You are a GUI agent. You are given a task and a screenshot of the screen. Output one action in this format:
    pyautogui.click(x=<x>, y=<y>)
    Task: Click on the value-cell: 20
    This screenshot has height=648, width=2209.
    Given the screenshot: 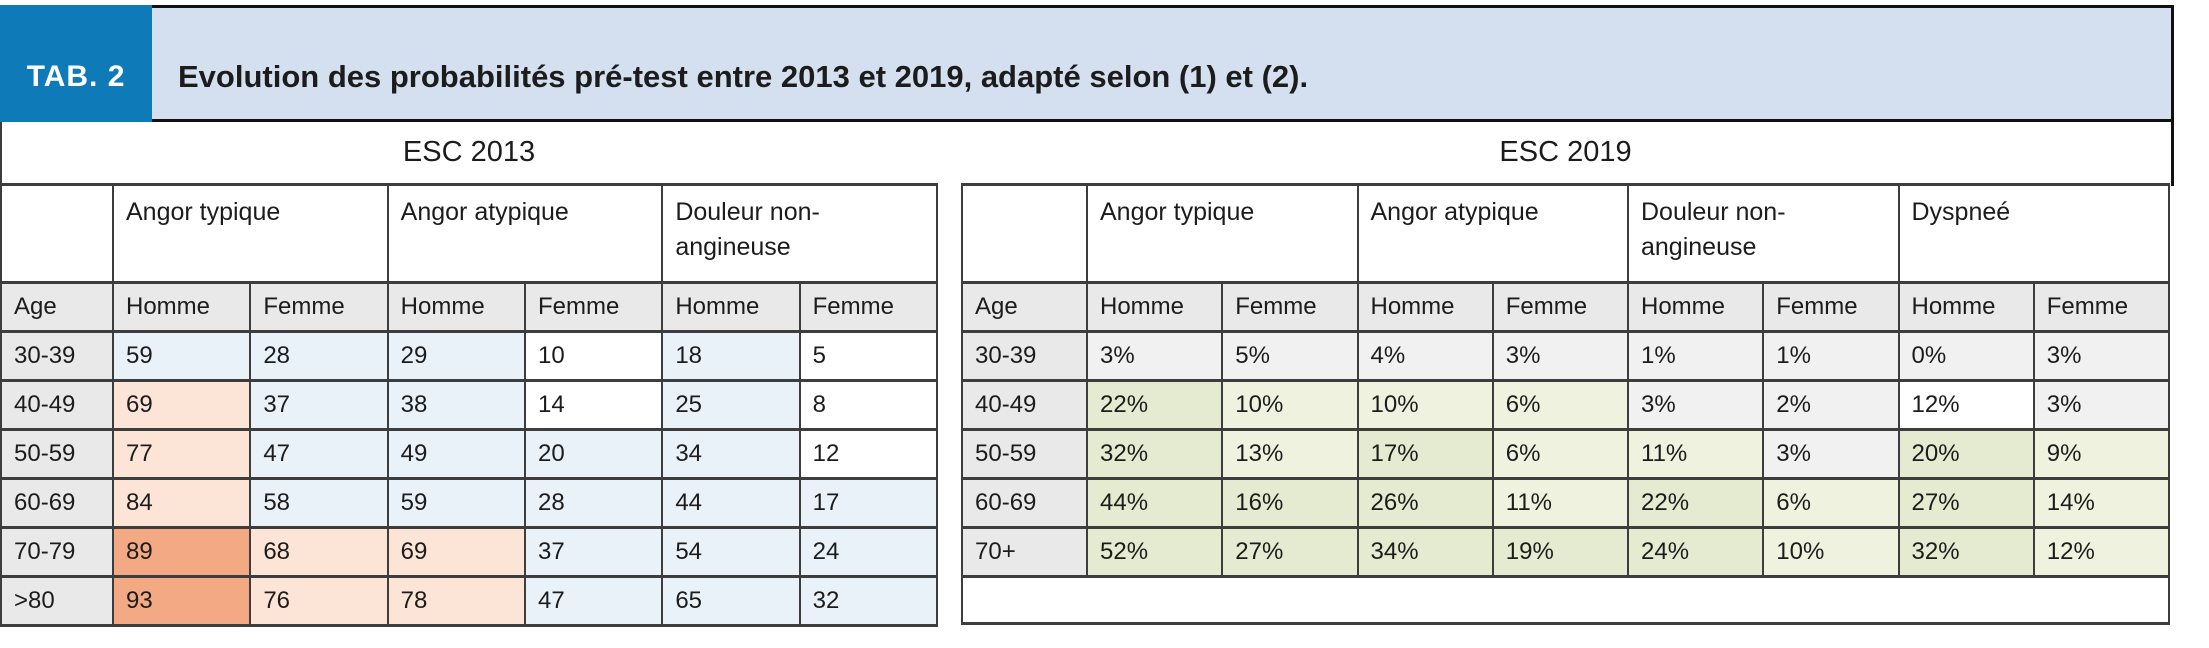 What is the action you would take?
    pyautogui.click(x=593, y=454)
    